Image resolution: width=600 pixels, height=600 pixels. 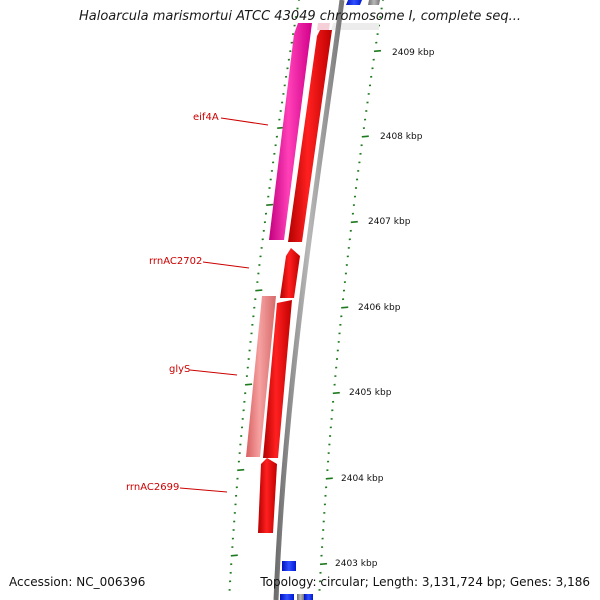 What do you see at coordinates (351, 295) in the screenshot?
I see `outer-ruler-ticks` at bounding box center [351, 295].